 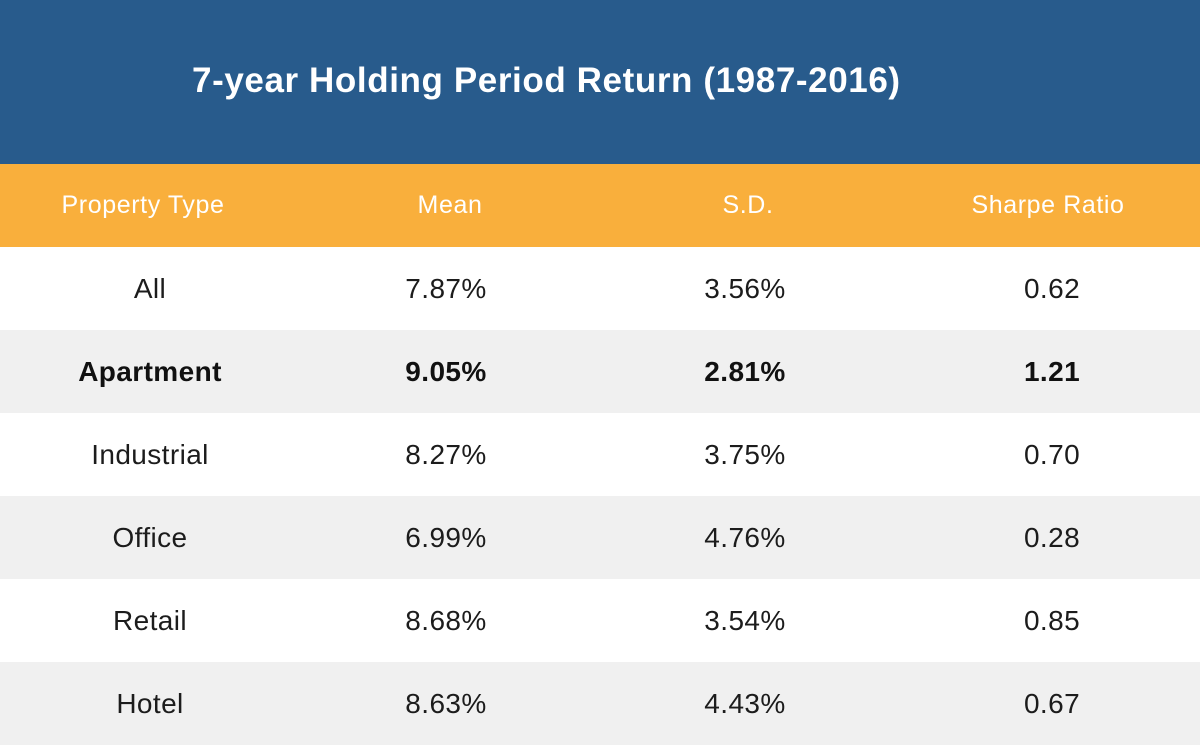 What do you see at coordinates (1052, 703) in the screenshot?
I see `sharpe-ratio-cell: 0.67` at bounding box center [1052, 703].